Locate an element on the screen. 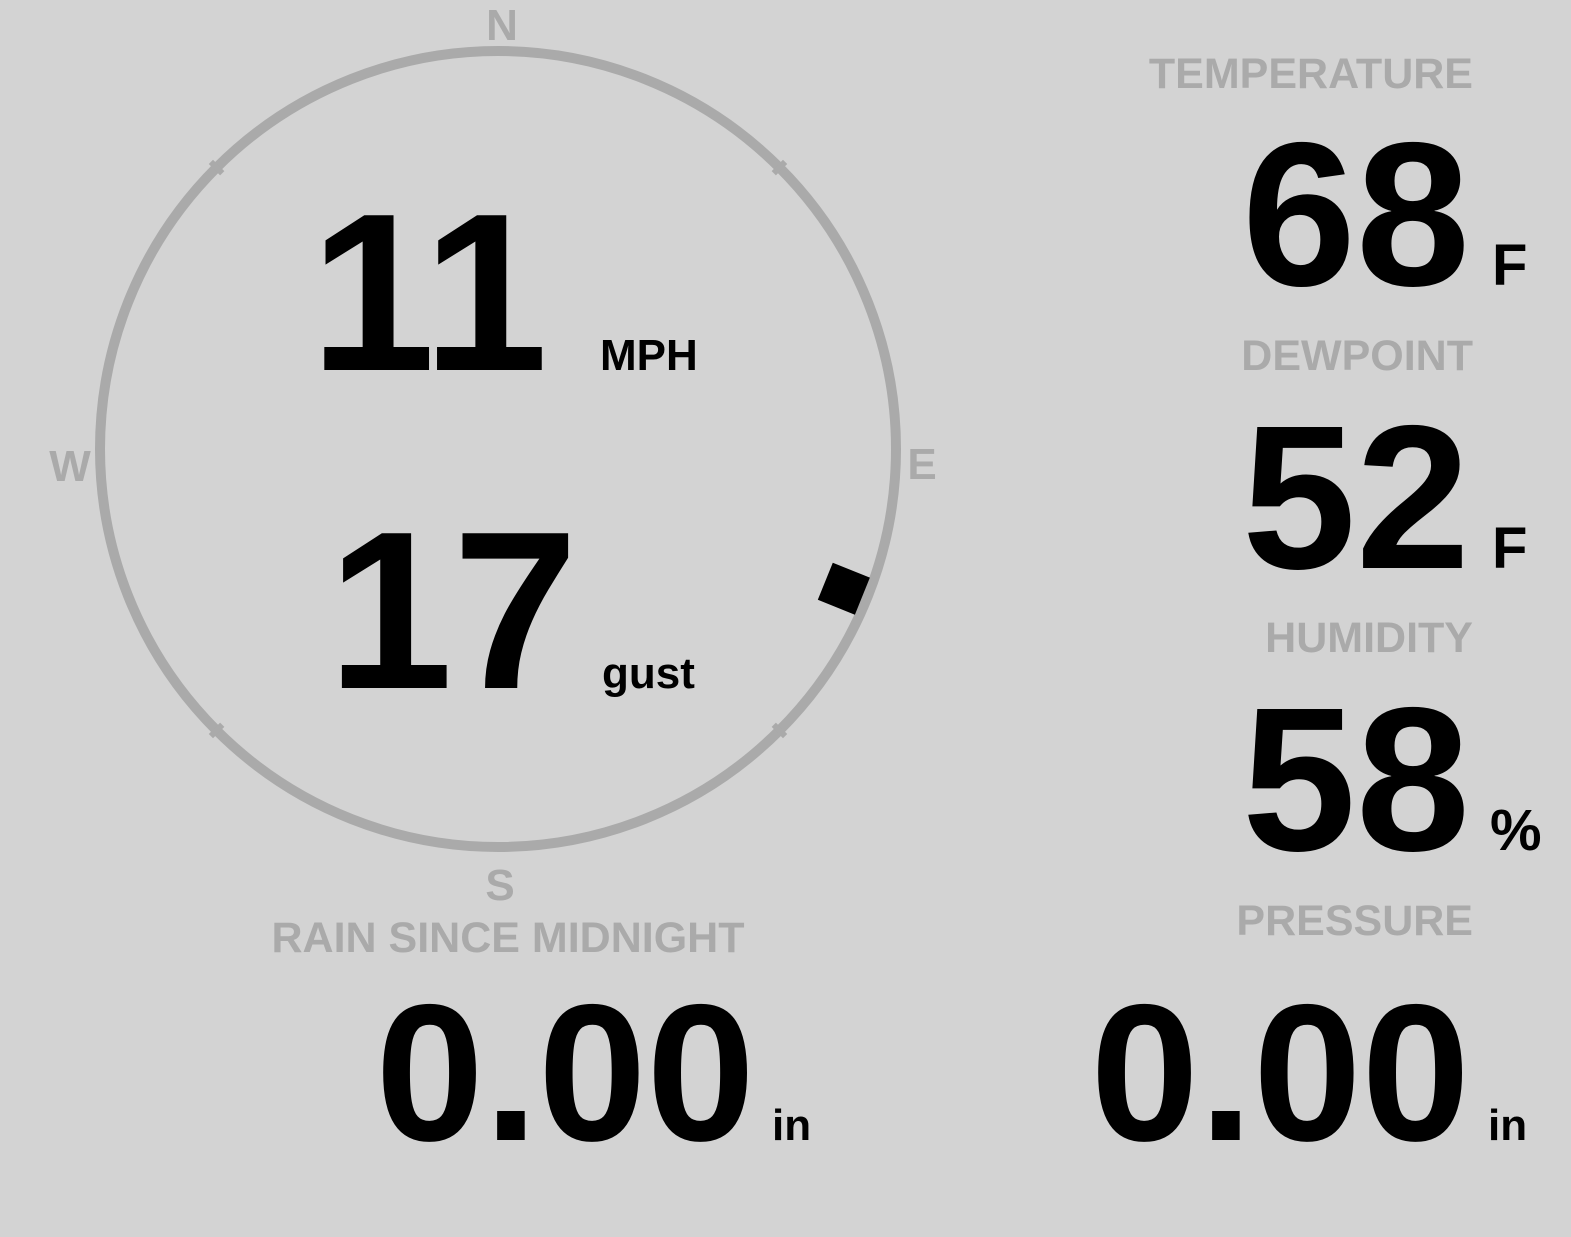  rain-panel: RAIN SINCE MIDNIGHT 0.00 in is located at coordinates (542, 1048).